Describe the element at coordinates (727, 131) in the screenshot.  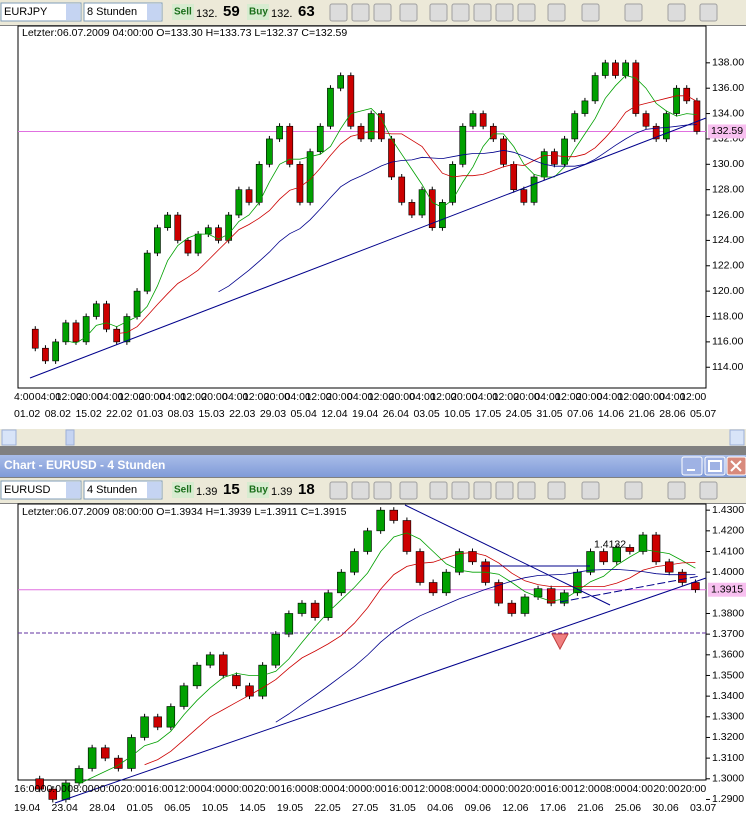
I see `last-price-label: 132.59` at that location.